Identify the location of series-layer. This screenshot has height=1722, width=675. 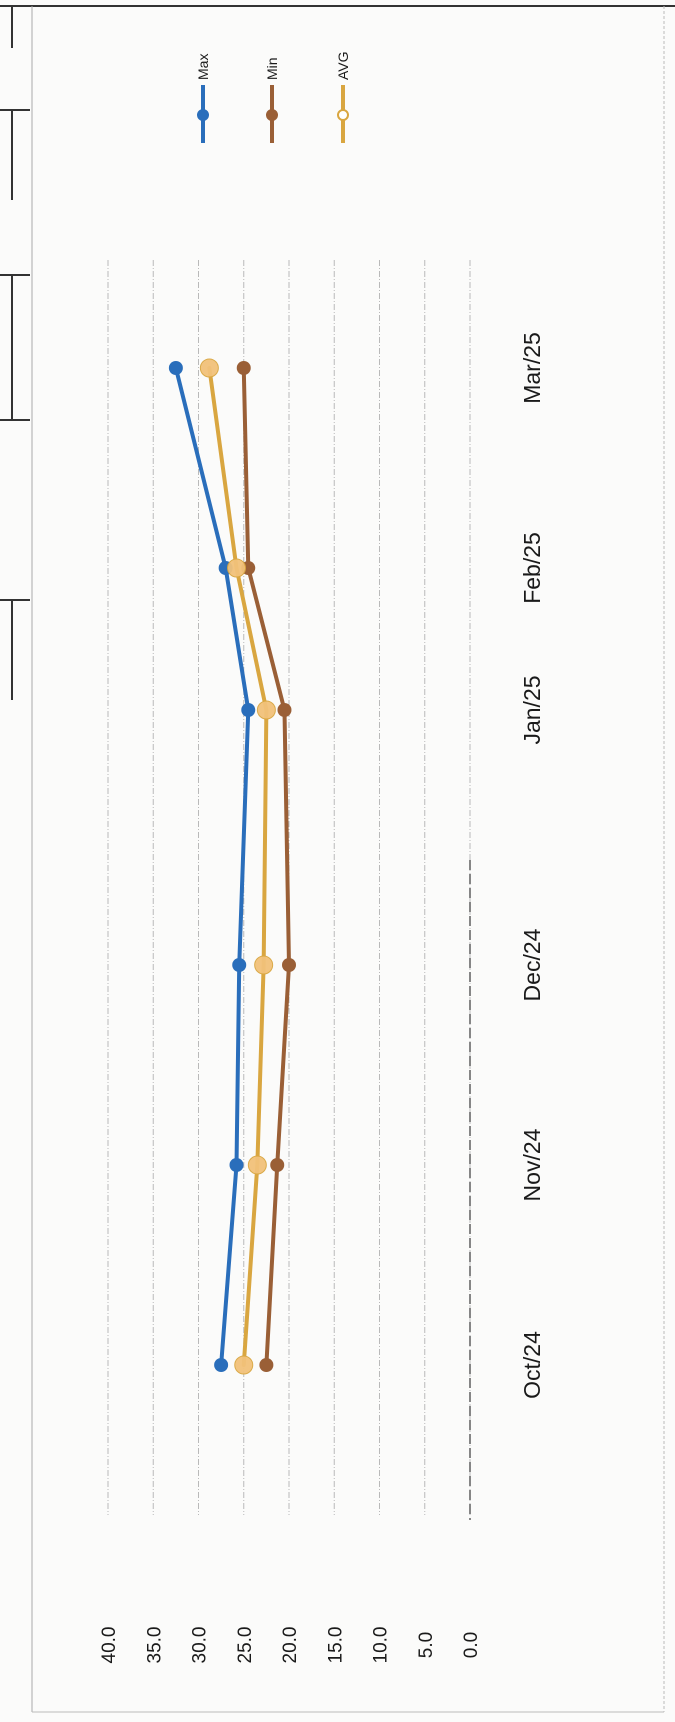
(232, 866).